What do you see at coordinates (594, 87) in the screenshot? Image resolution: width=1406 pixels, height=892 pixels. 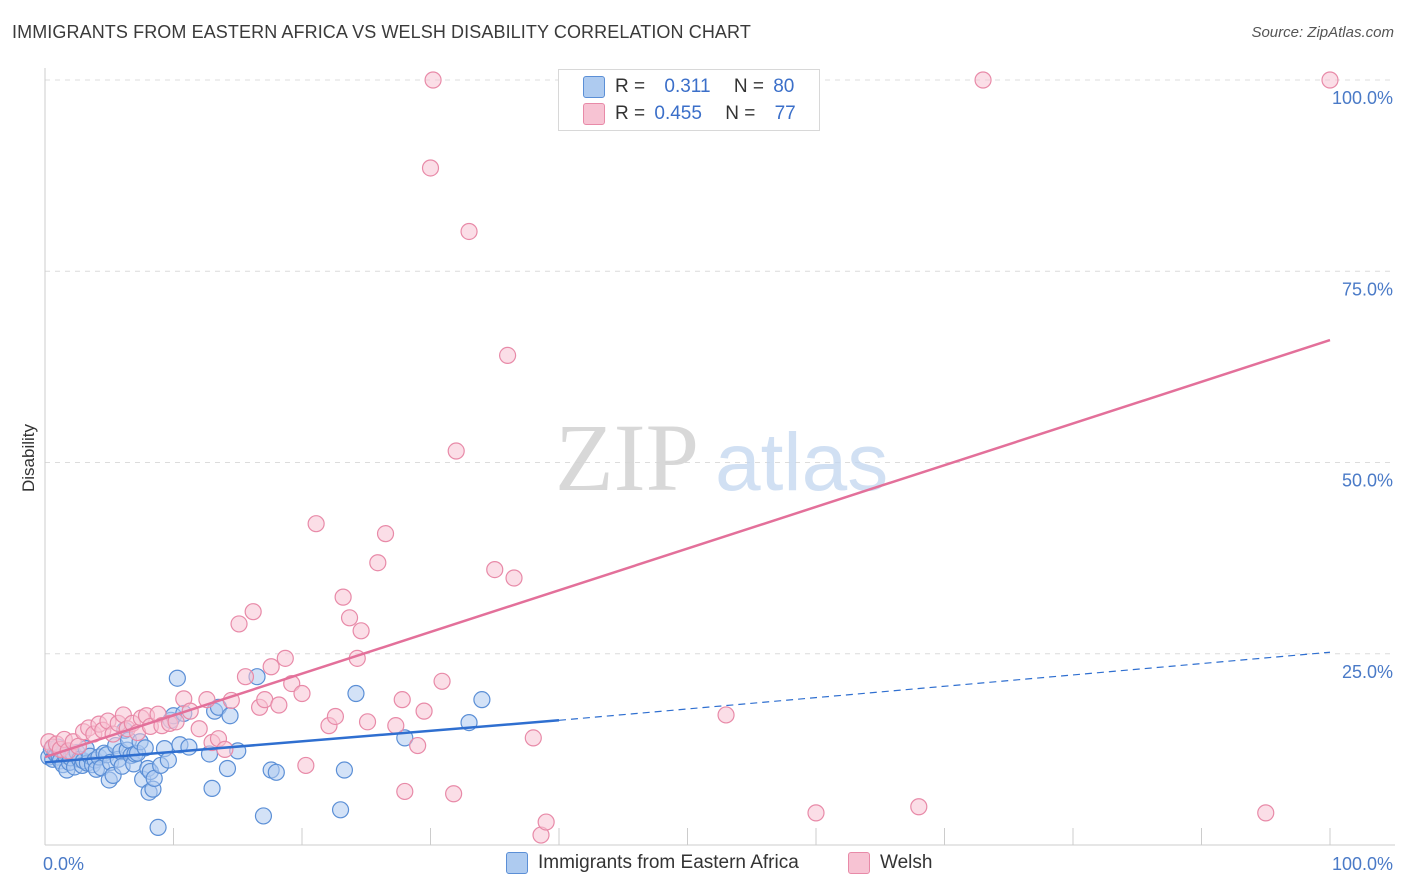 I see `legend-swatch-blue` at bounding box center [594, 87].